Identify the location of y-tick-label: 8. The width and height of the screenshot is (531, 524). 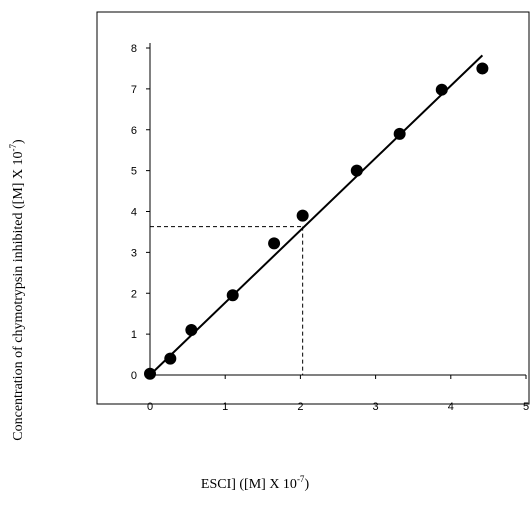
(134, 49).